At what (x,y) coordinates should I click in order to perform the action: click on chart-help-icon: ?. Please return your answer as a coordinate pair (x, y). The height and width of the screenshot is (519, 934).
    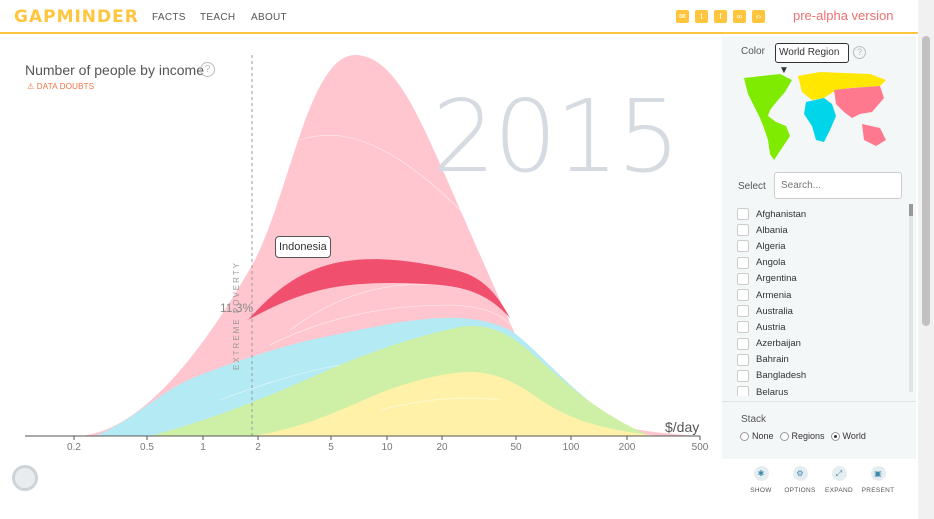
    Looking at the image, I should click on (207, 69).